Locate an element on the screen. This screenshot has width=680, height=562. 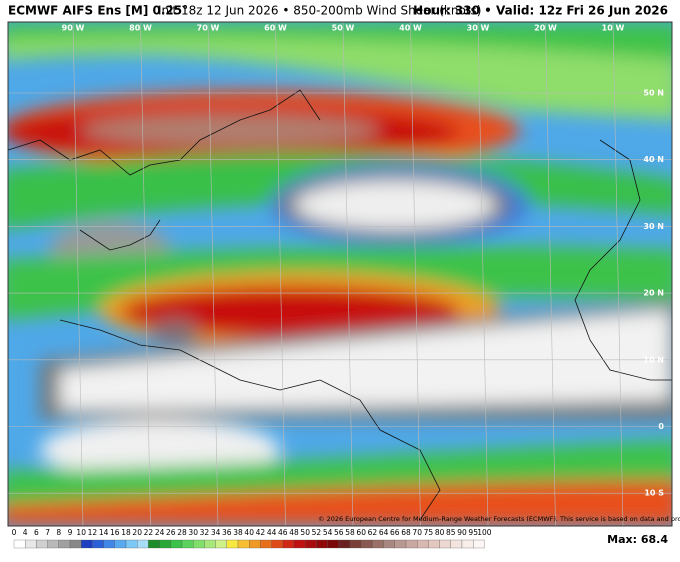
colorbar-label: 6 is located at coordinates (36, 532).